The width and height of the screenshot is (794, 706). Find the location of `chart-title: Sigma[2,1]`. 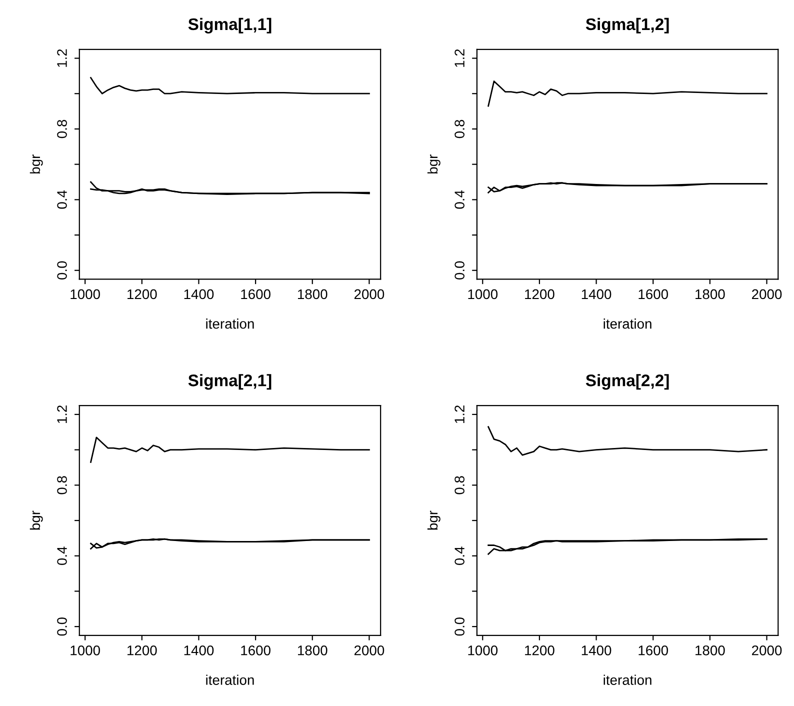

chart-title: Sigma[2,1] is located at coordinates (230, 382).